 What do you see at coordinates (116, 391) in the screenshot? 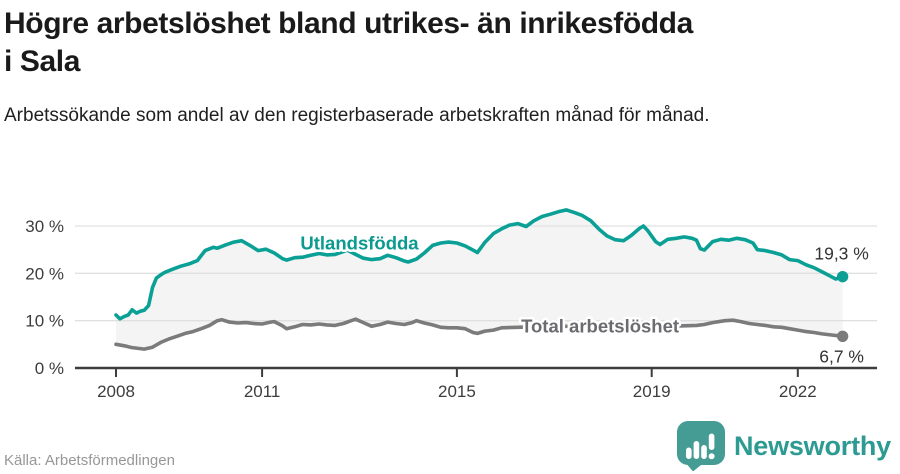
I see `x-tick-label: 2008` at bounding box center [116, 391].